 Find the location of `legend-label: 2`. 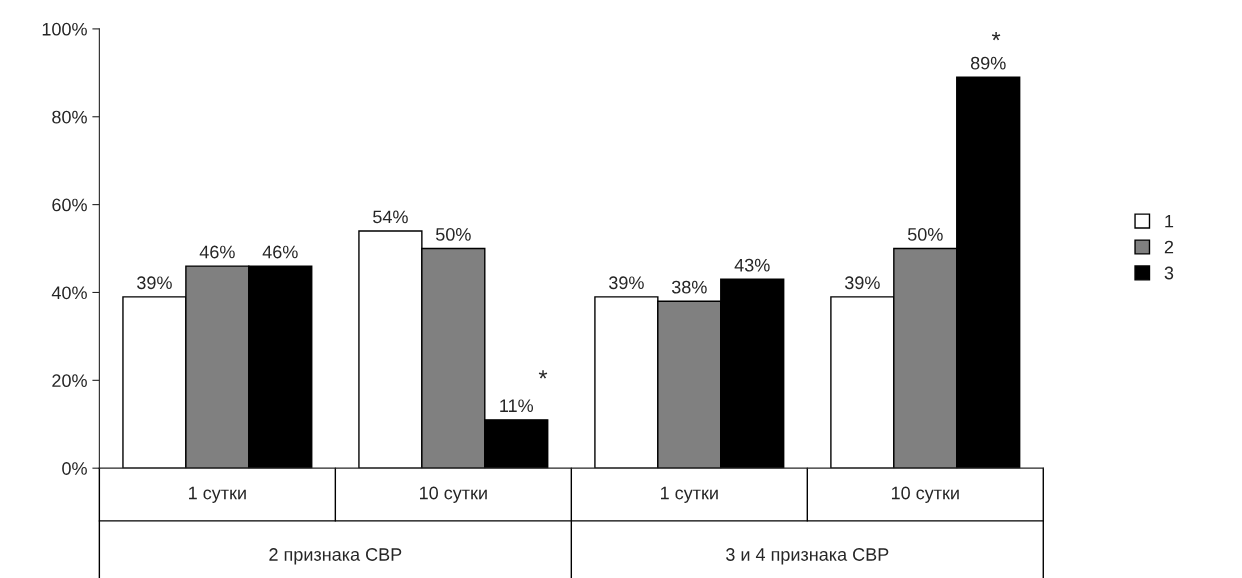

legend-label: 2 is located at coordinates (1169, 247).